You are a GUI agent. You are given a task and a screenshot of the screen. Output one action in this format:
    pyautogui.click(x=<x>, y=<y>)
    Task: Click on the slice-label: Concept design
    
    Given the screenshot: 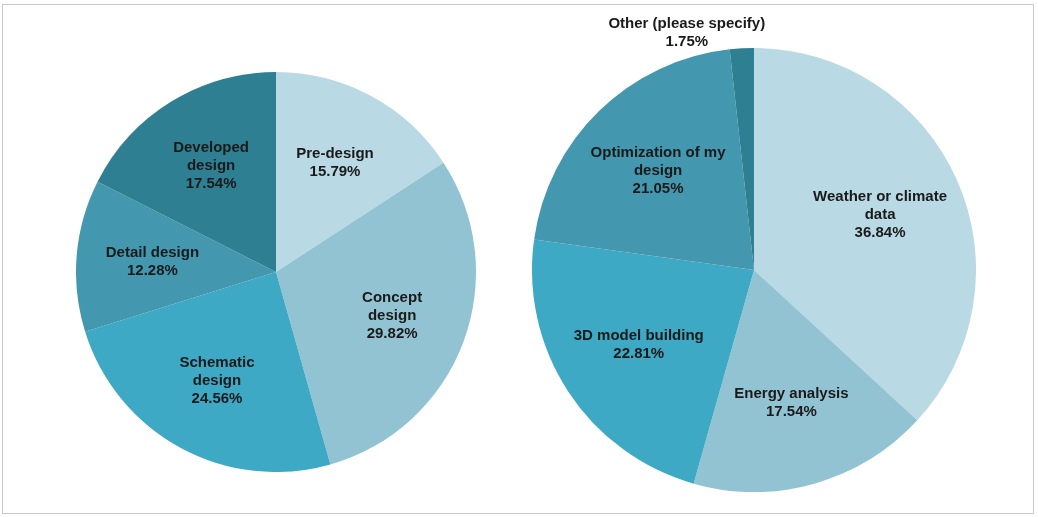 What is the action you would take?
    pyautogui.click(x=392, y=305)
    